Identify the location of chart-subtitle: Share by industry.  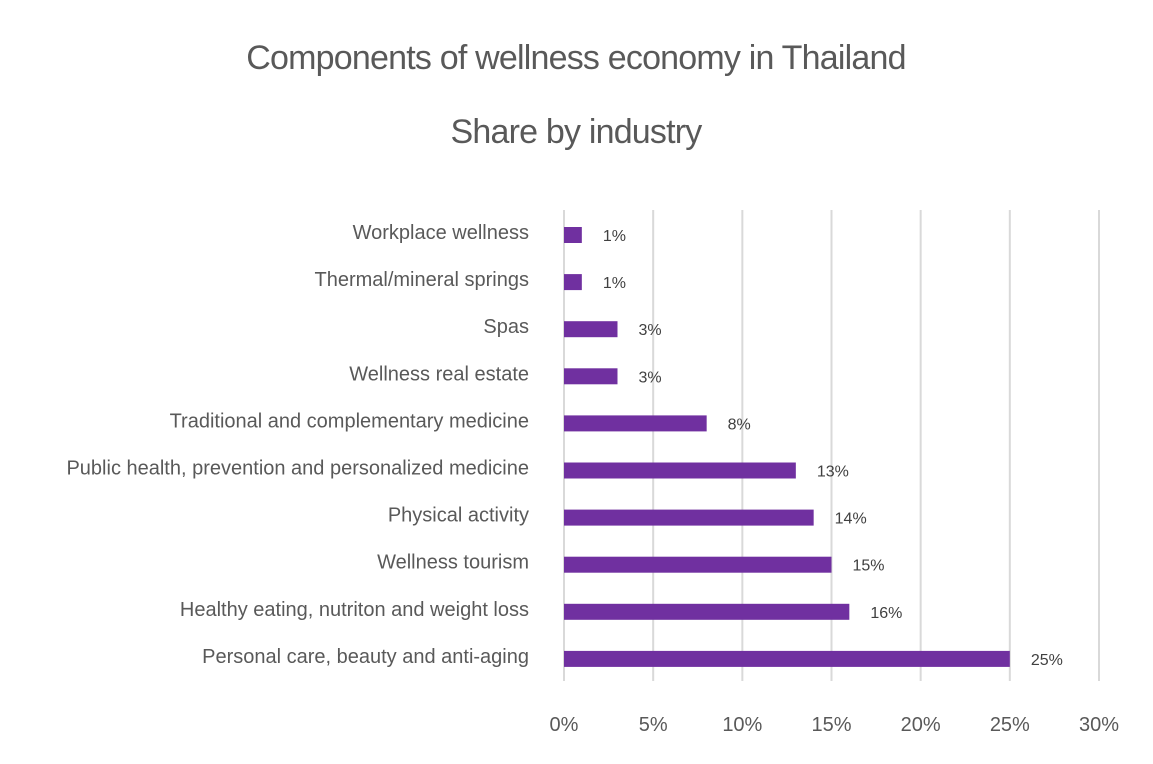
(577, 132).